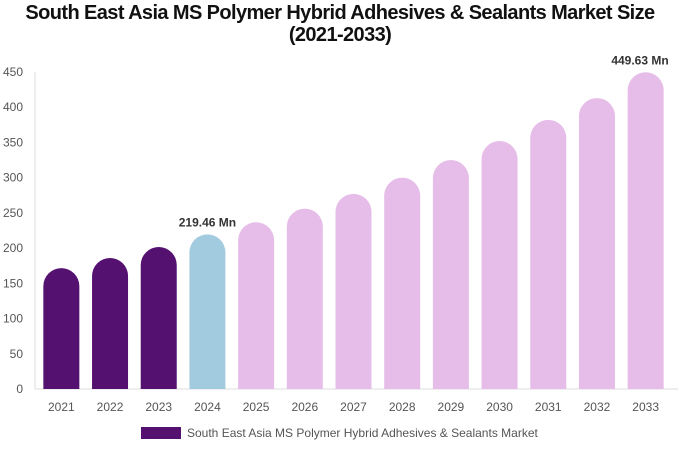 This screenshot has width=680, height=450. I want to click on y-tick-label: 0, so click(19, 389).